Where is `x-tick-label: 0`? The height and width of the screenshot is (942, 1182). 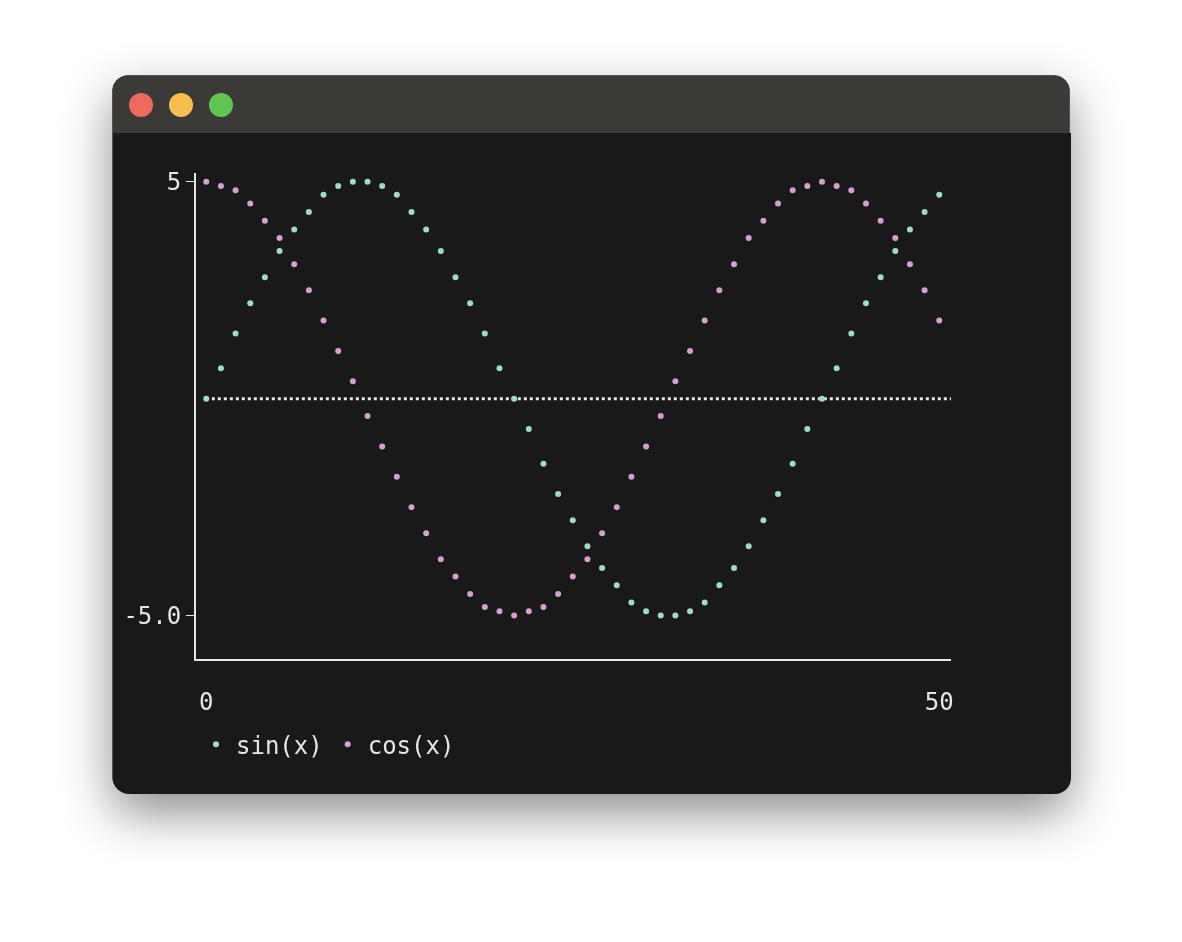 x-tick-label: 0 is located at coordinates (206, 701).